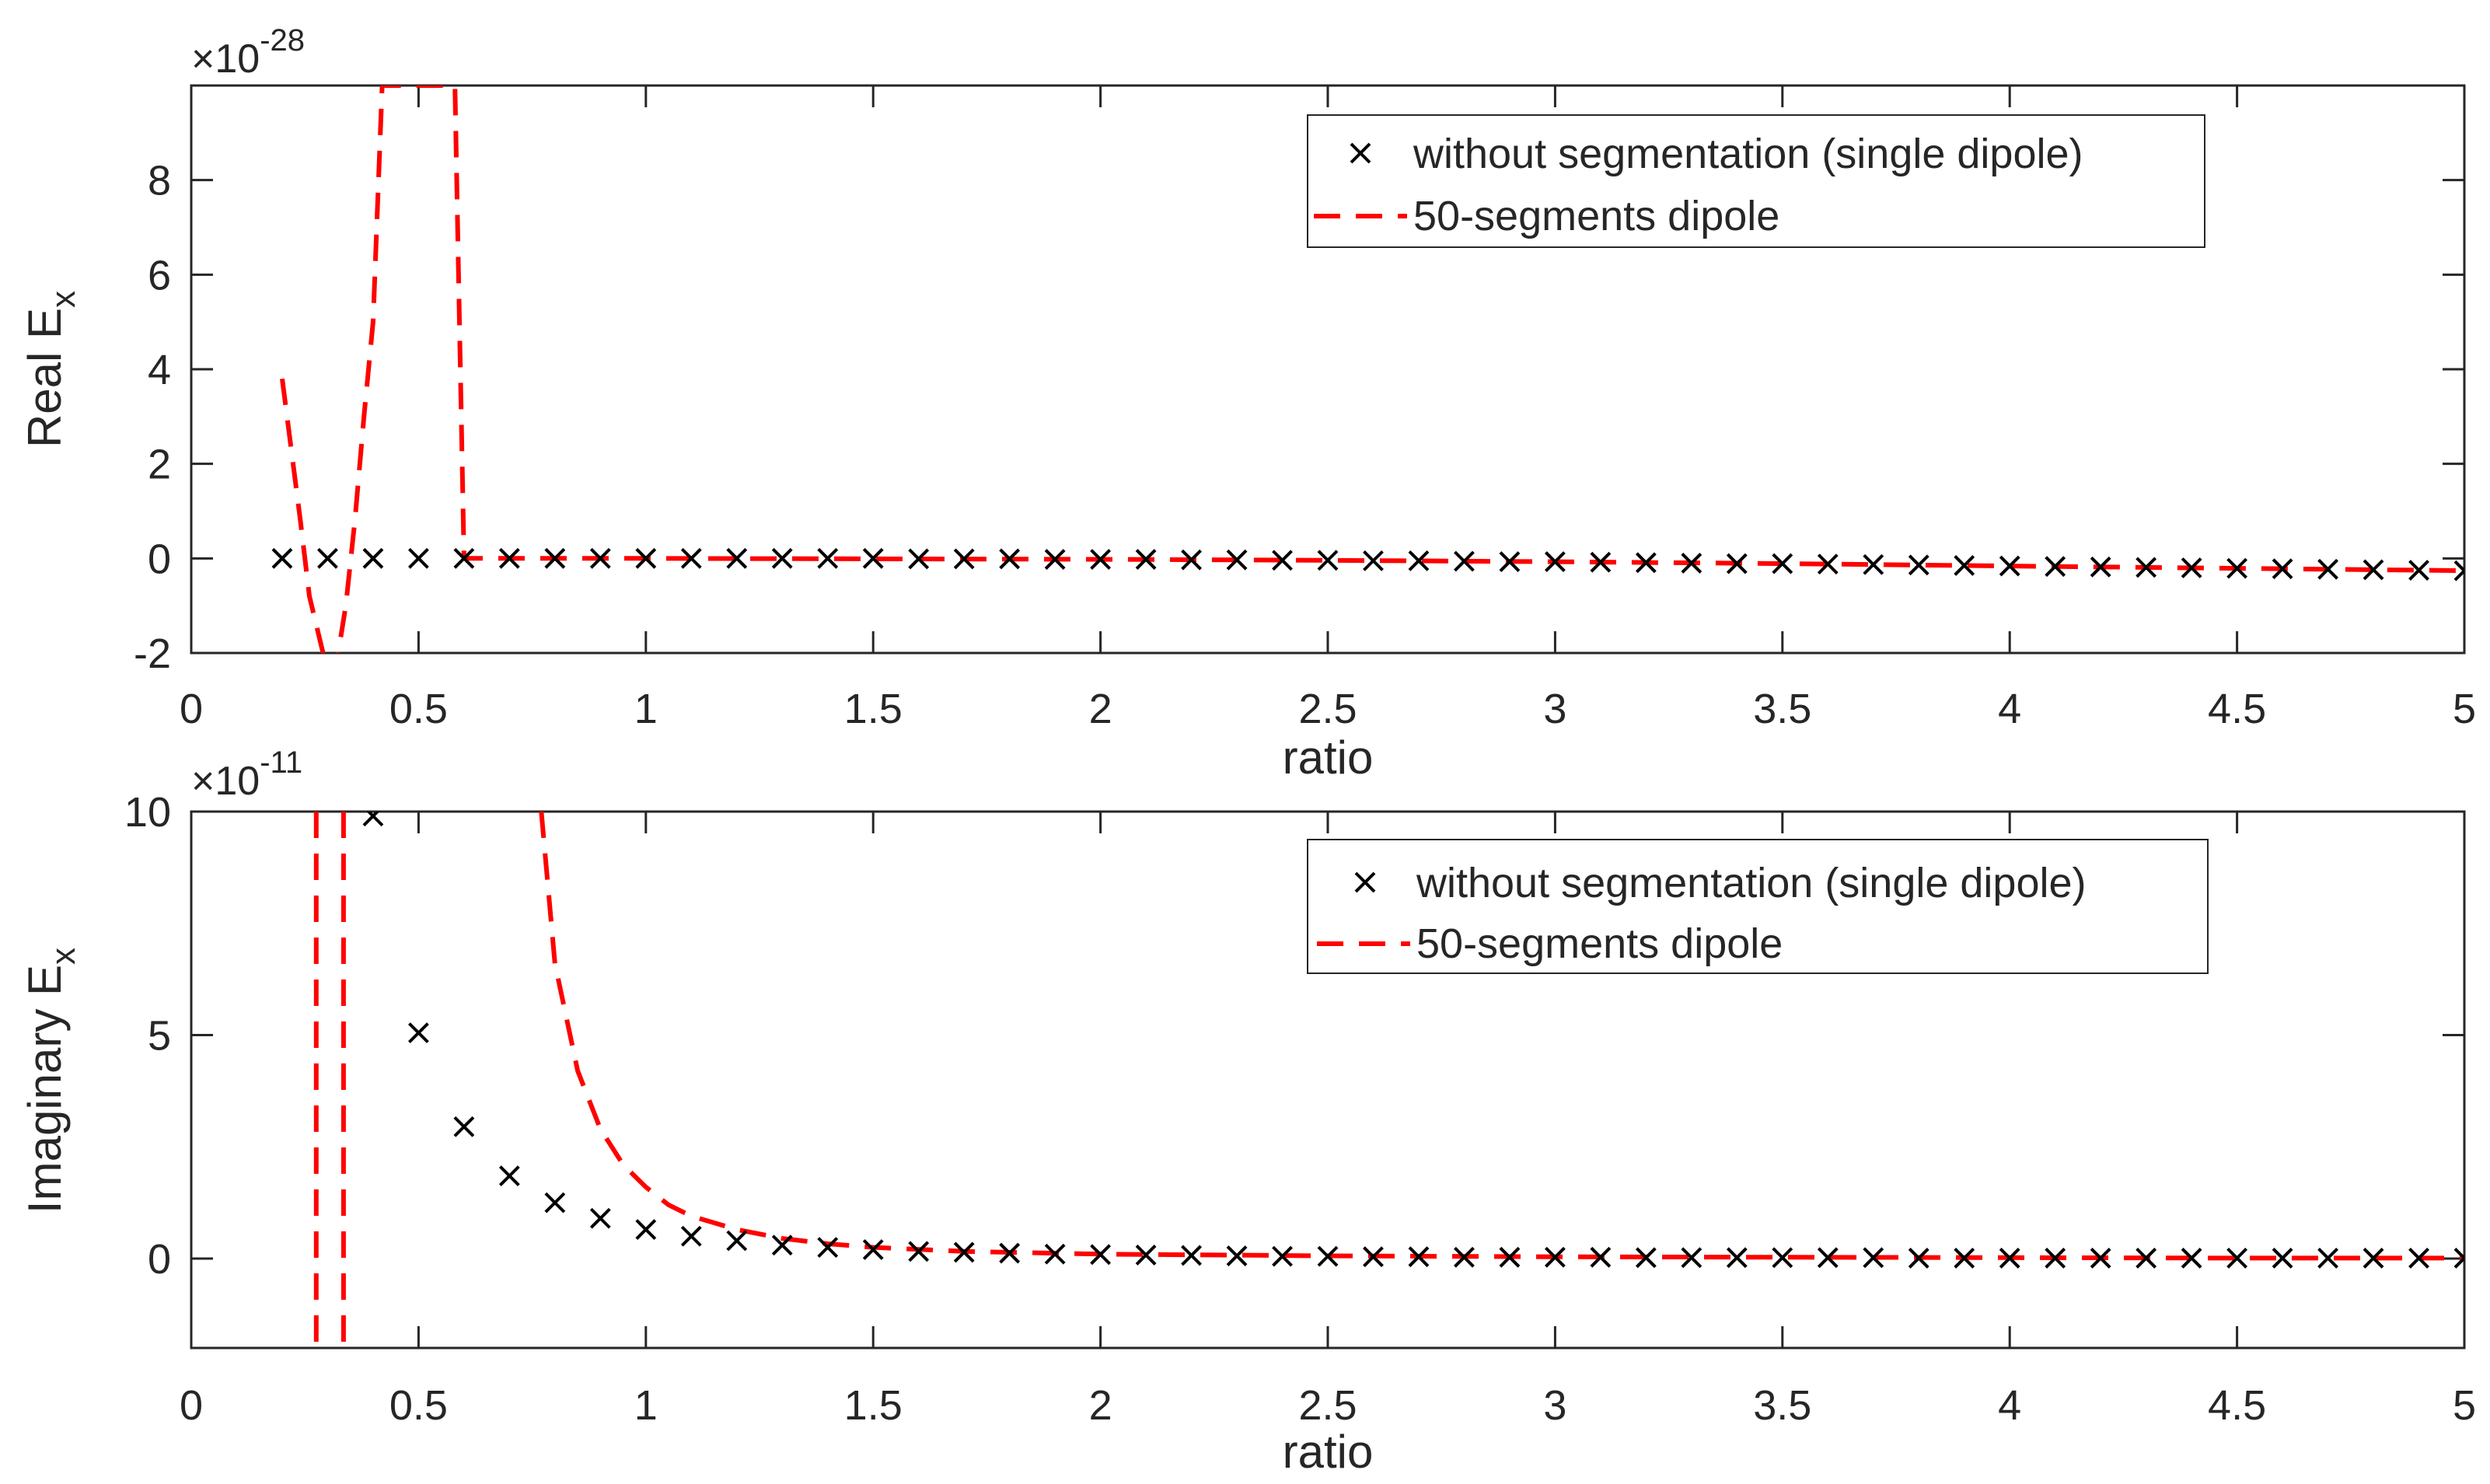 The image size is (2490, 1484). I want to click on svg-text: Real Ex, so click(51, 369).